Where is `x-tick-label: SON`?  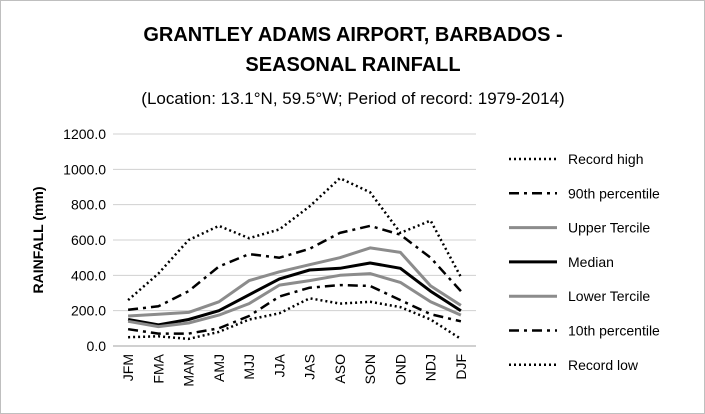 x-tick-label: SON is located at coordinates (370, 369).